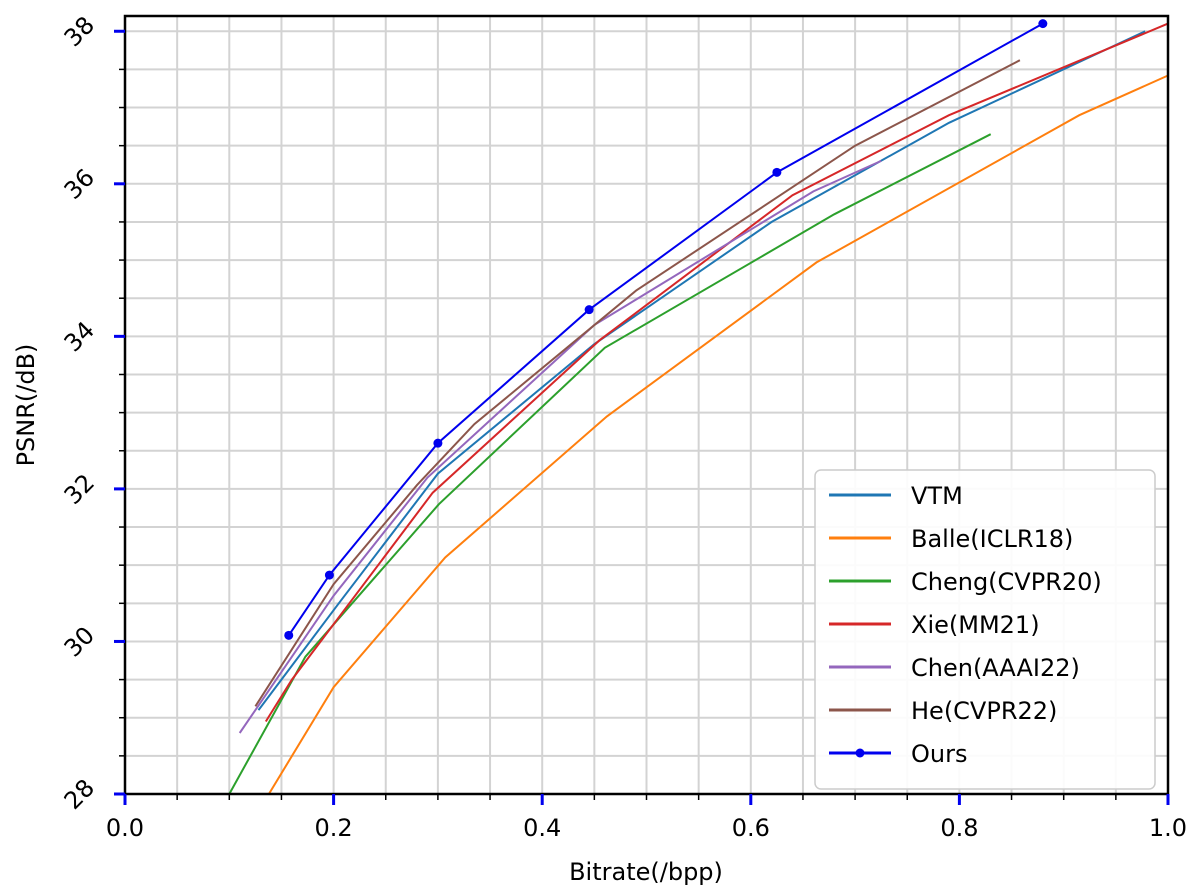 The image size is (1199, 892). I want to click on y-tick-label: 34, so click(79, 336).